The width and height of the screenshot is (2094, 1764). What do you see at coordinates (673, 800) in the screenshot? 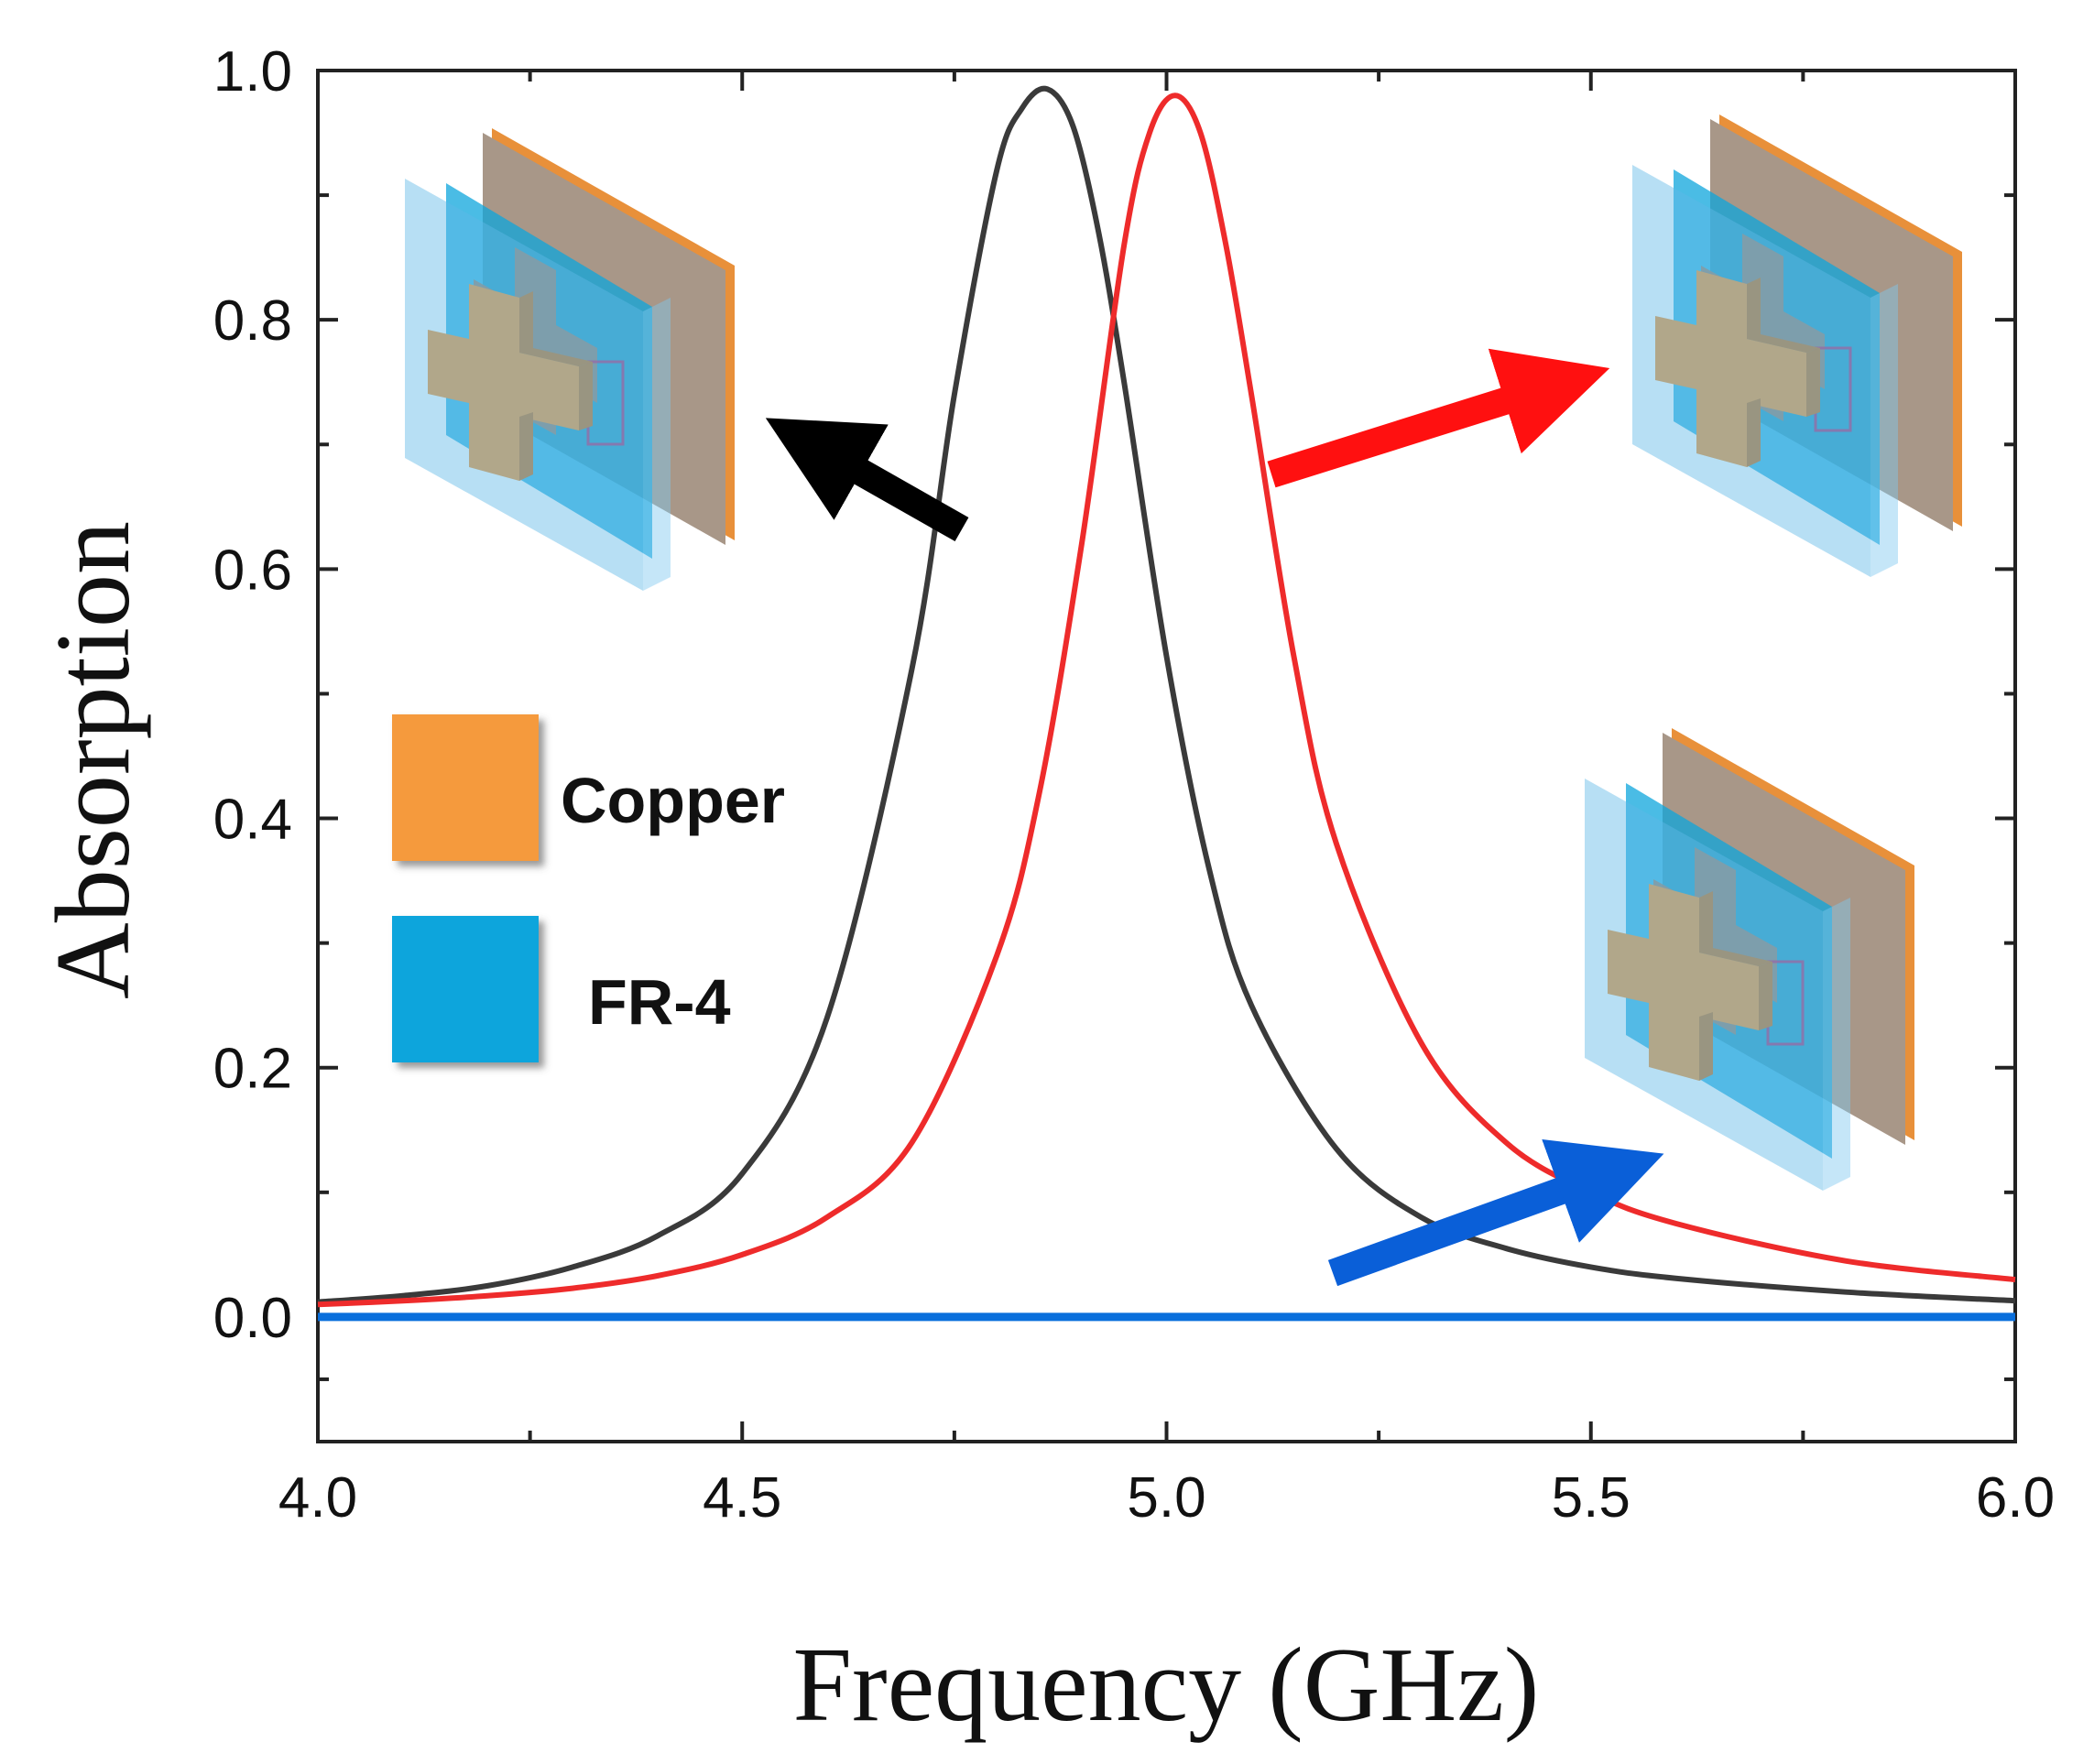
I see `legend-label-copper: Copper` at bounding box center [673, 800].